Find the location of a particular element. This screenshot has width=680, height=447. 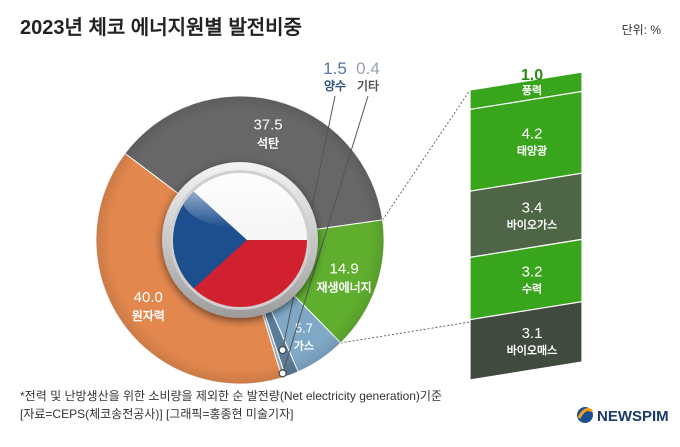

newspim-logo-icon: NEWSPIM is located at coordinates (623, 416).